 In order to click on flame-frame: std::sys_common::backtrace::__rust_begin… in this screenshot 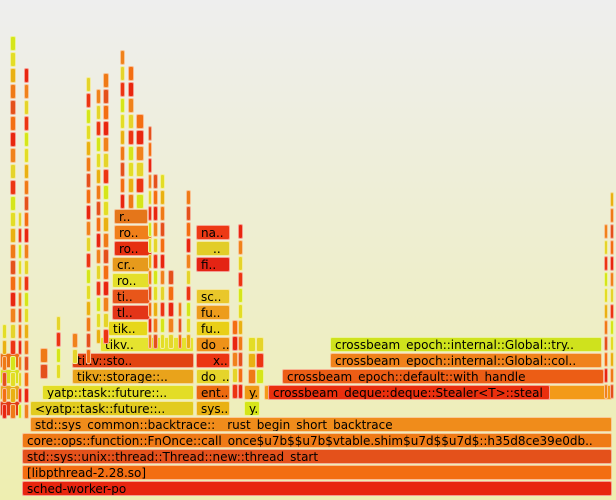, I will do `click(321, 424)`.